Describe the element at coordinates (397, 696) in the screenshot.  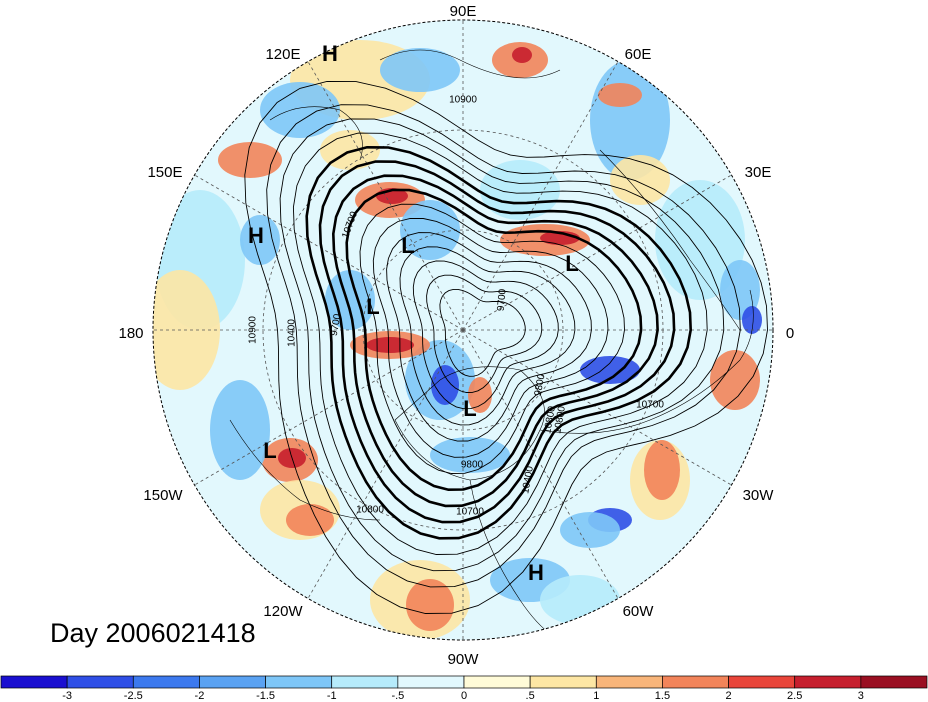
I see `colorbar-label: -.5` at that location.